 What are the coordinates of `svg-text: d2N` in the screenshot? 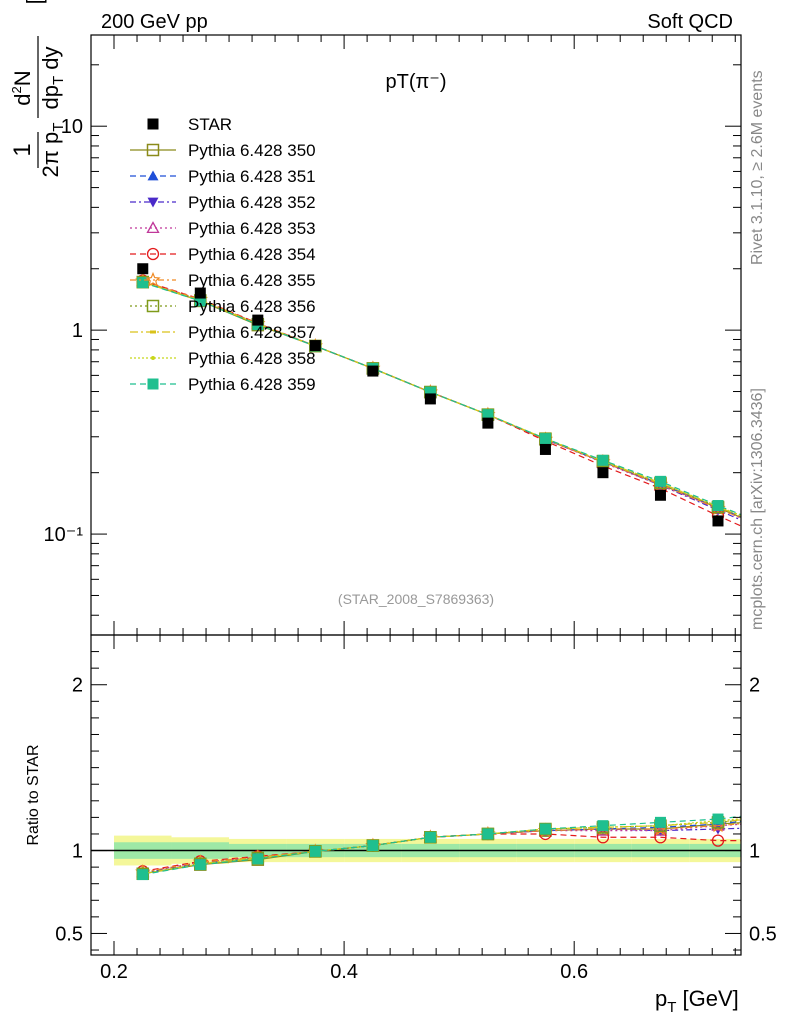 It's located at (22, 87).